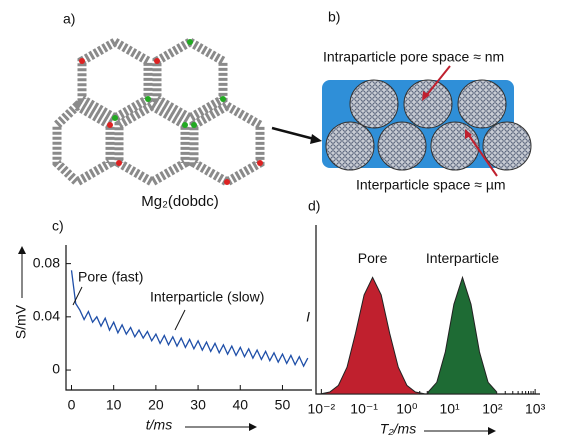 The width and height of the screenshot is (588, 443). What do you see at coordinates (114, 405) in the screenshot?
I see `x-tick-label: 10` at bounding box center [114, 405].